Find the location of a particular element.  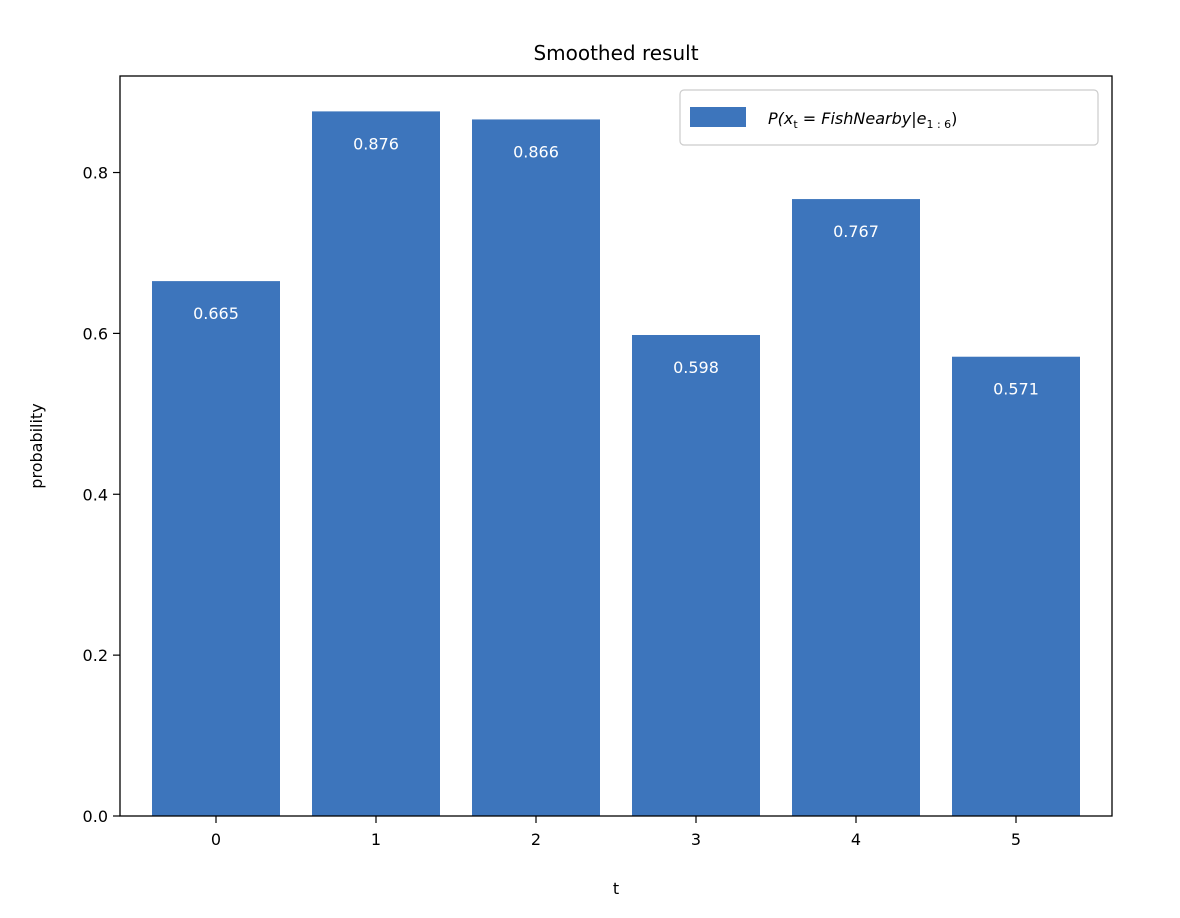

legend-swatch is located at coordinates (718, 117).